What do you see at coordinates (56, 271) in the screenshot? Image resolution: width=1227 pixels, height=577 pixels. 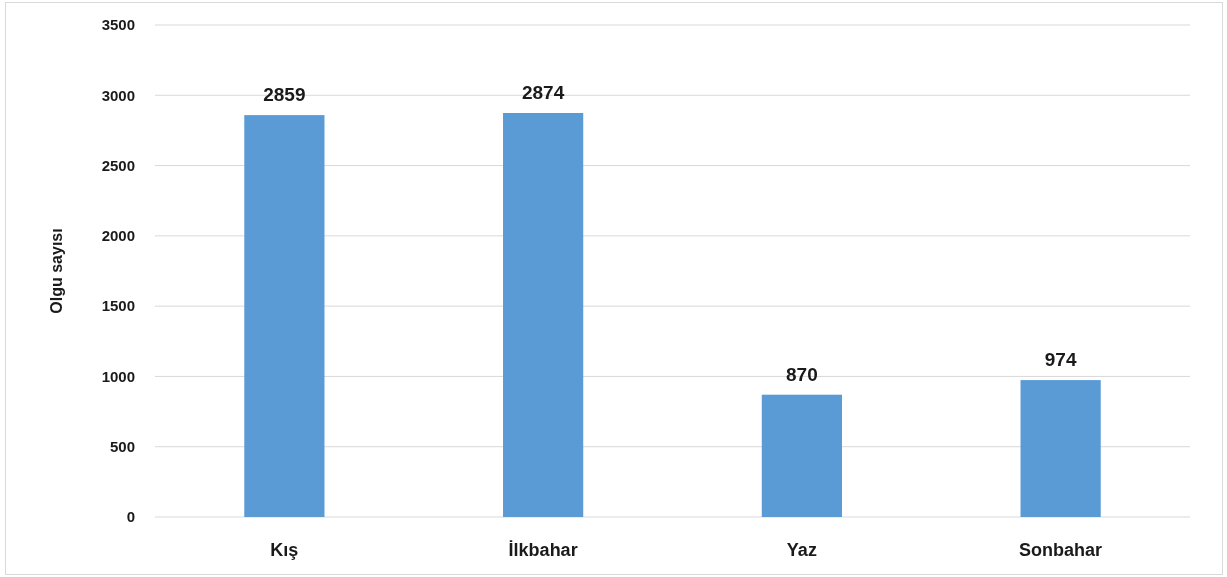 I see `y-axis-title: Olgu sayısı` at bounding box center [56, 271].